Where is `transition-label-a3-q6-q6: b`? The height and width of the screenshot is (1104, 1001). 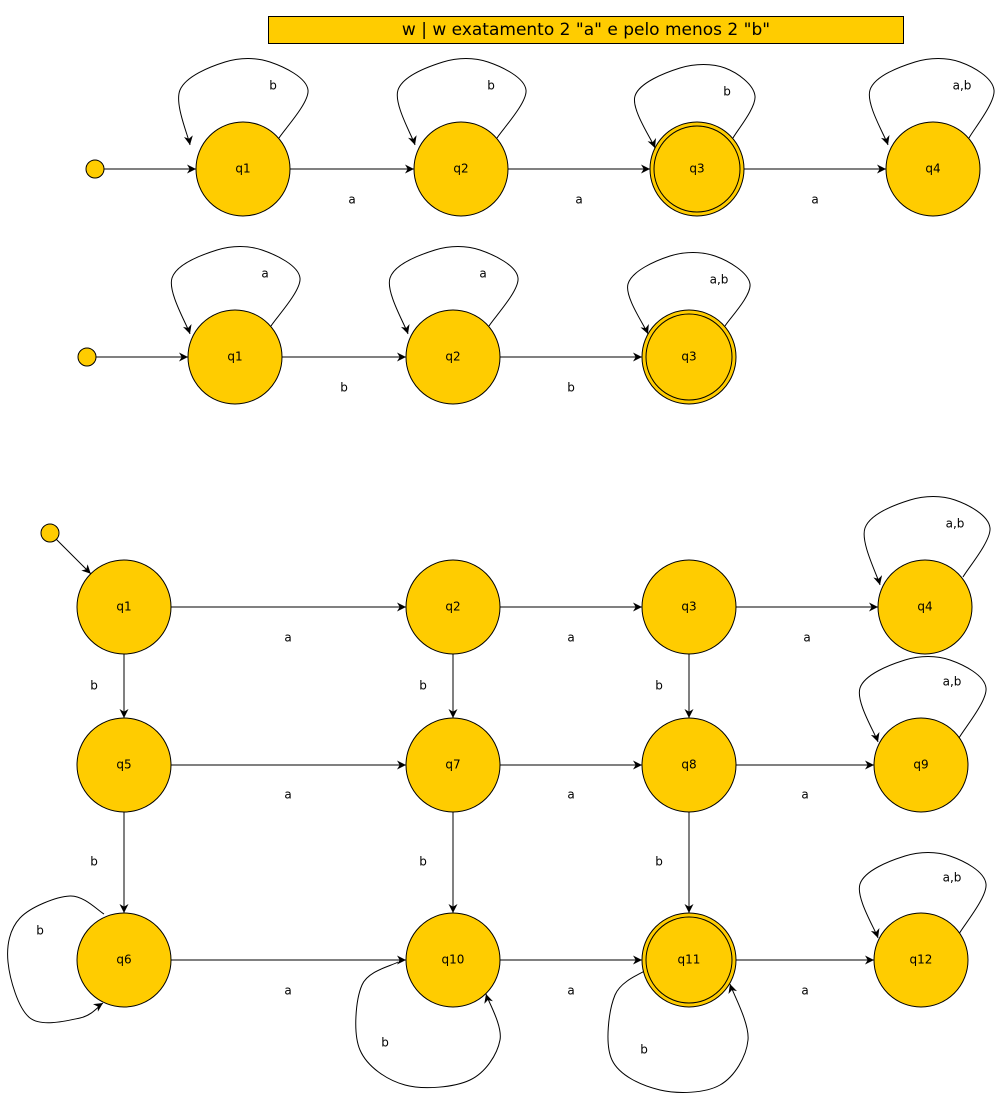 transition-label-a3-q6-q6: b is located at coordinates (40, 931).